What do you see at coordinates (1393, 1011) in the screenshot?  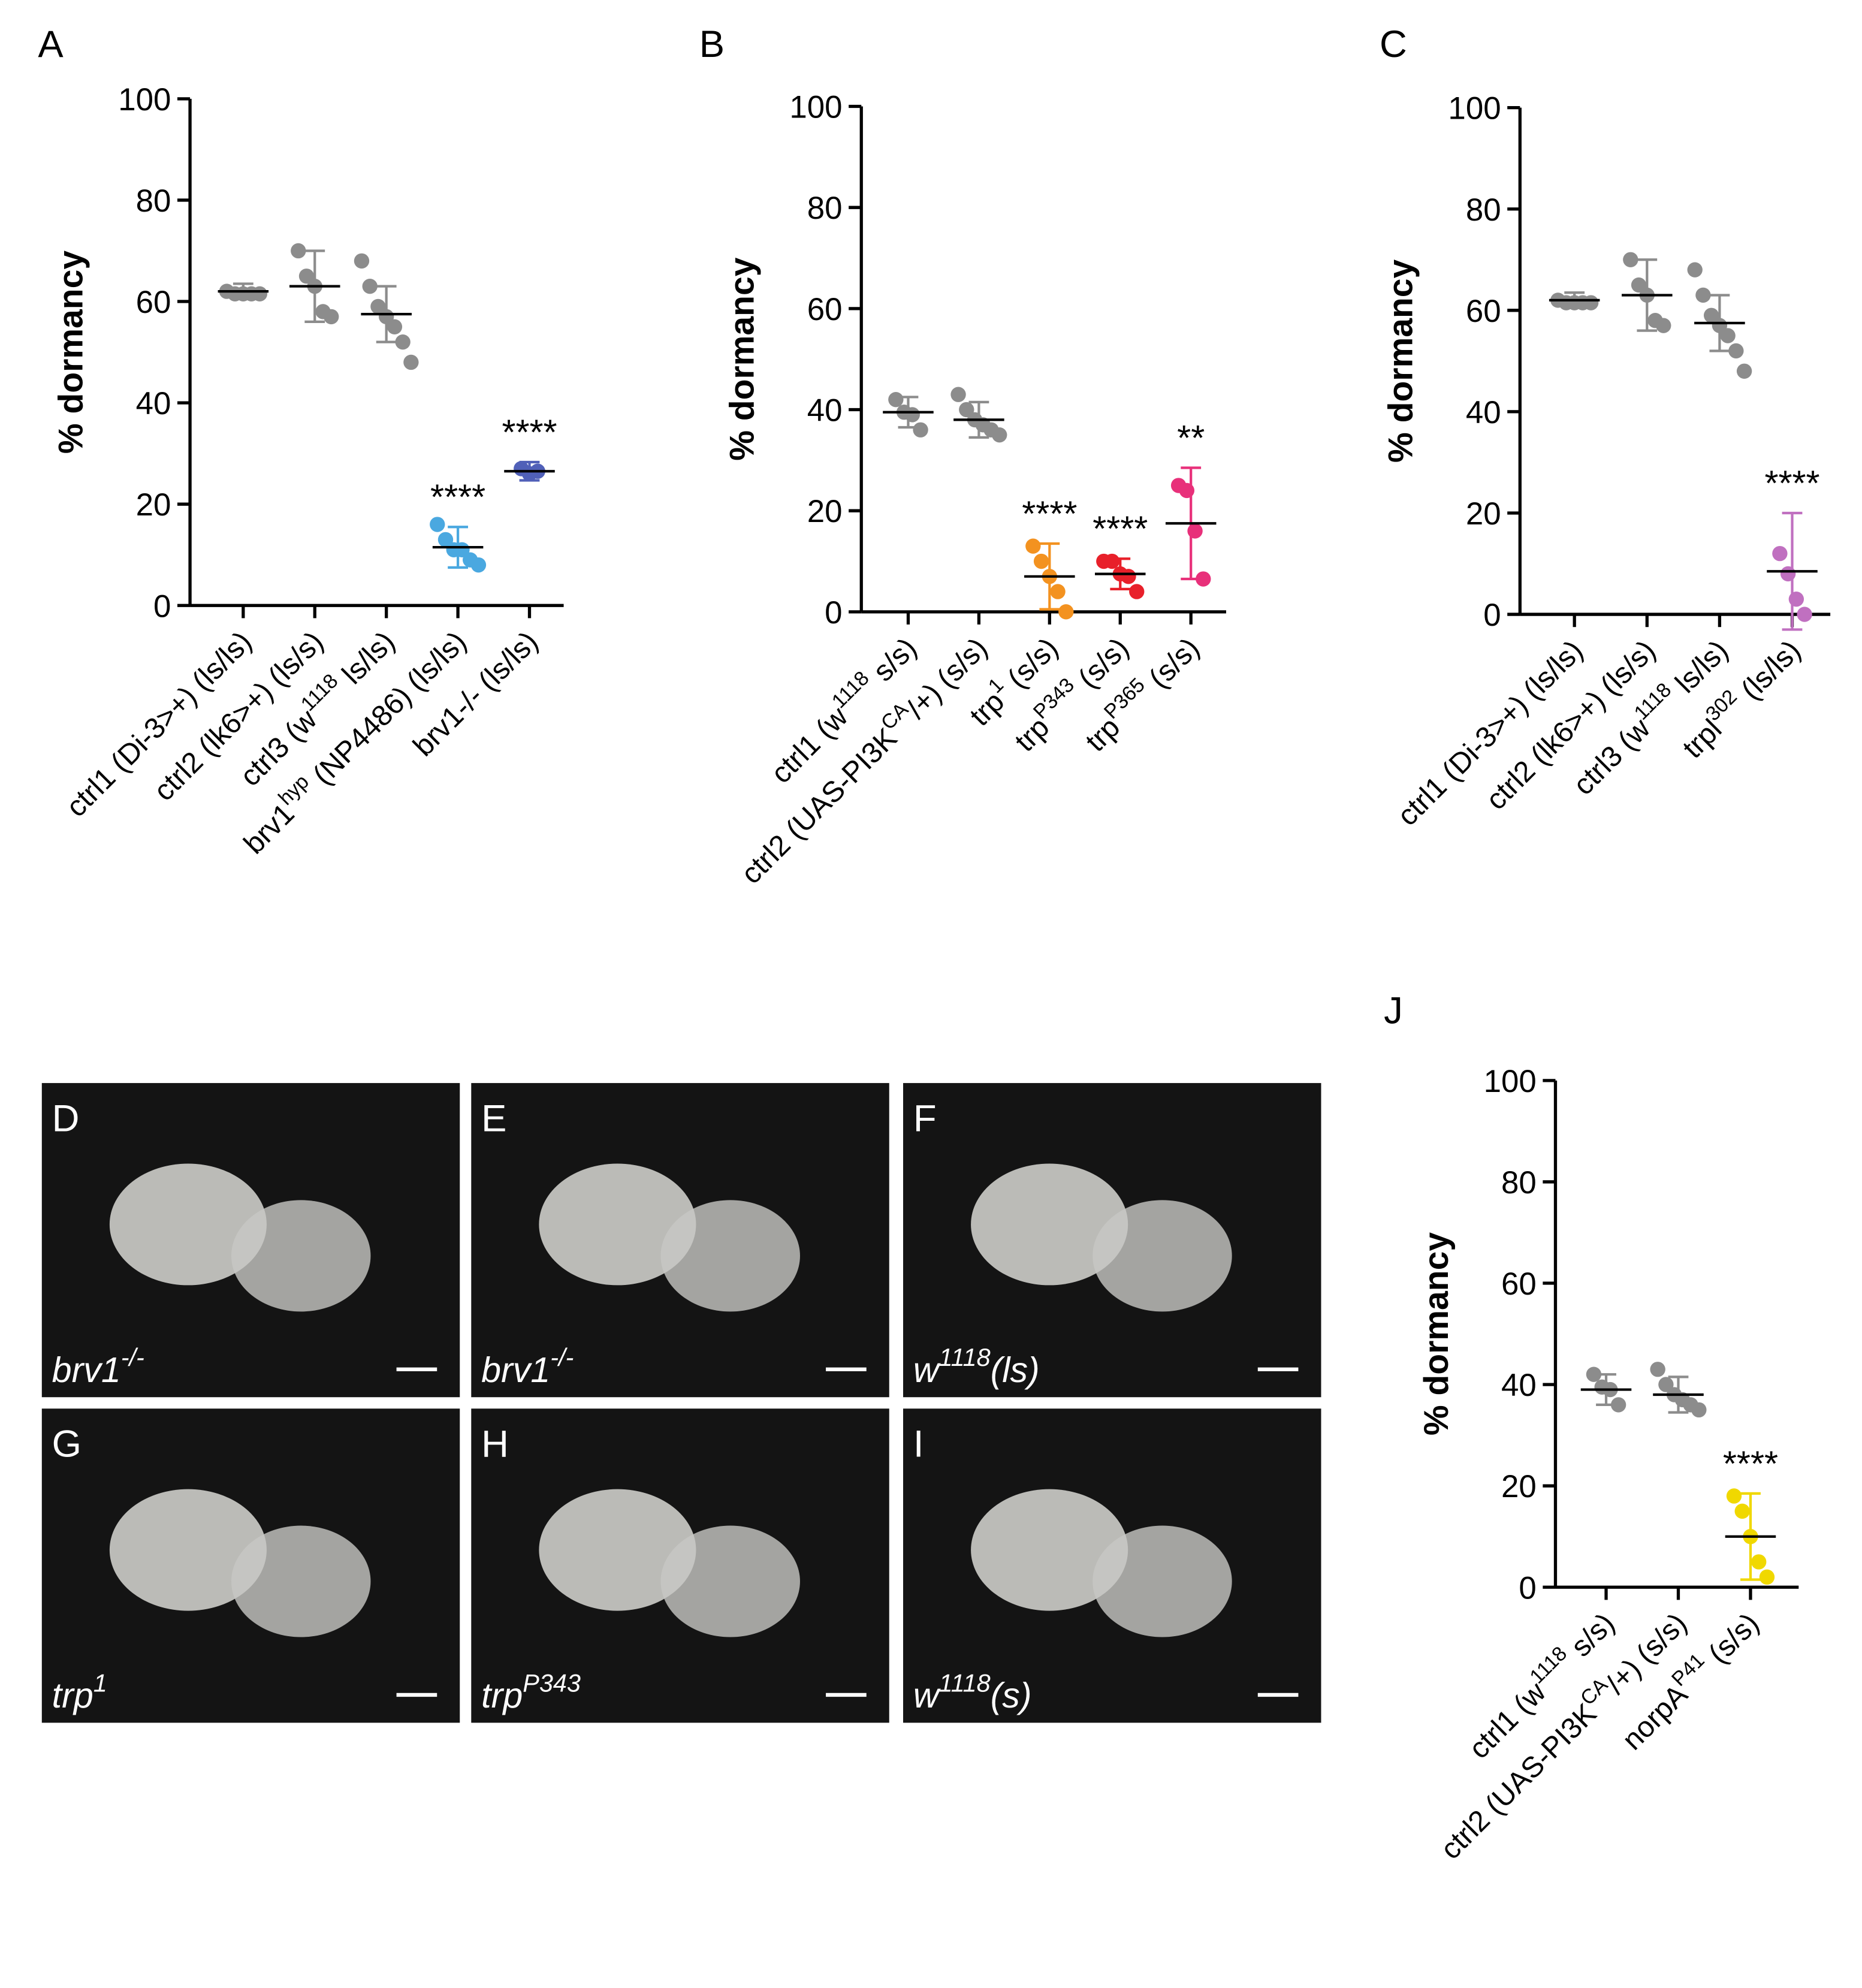 I see `panel-letter: J` at bounding box center [1393, 1011].